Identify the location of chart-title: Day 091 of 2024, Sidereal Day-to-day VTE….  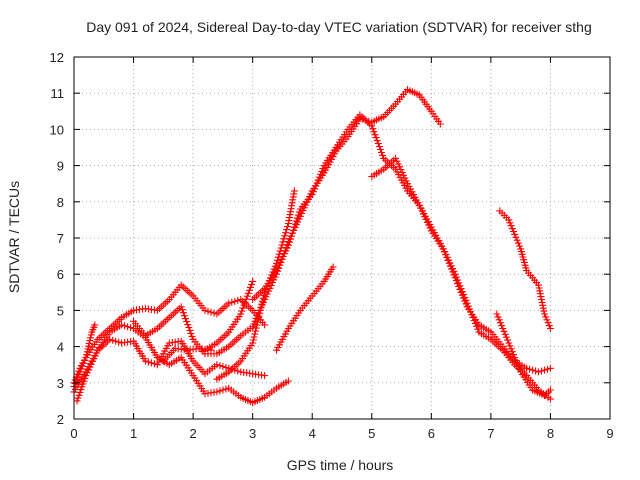
(339, 27).